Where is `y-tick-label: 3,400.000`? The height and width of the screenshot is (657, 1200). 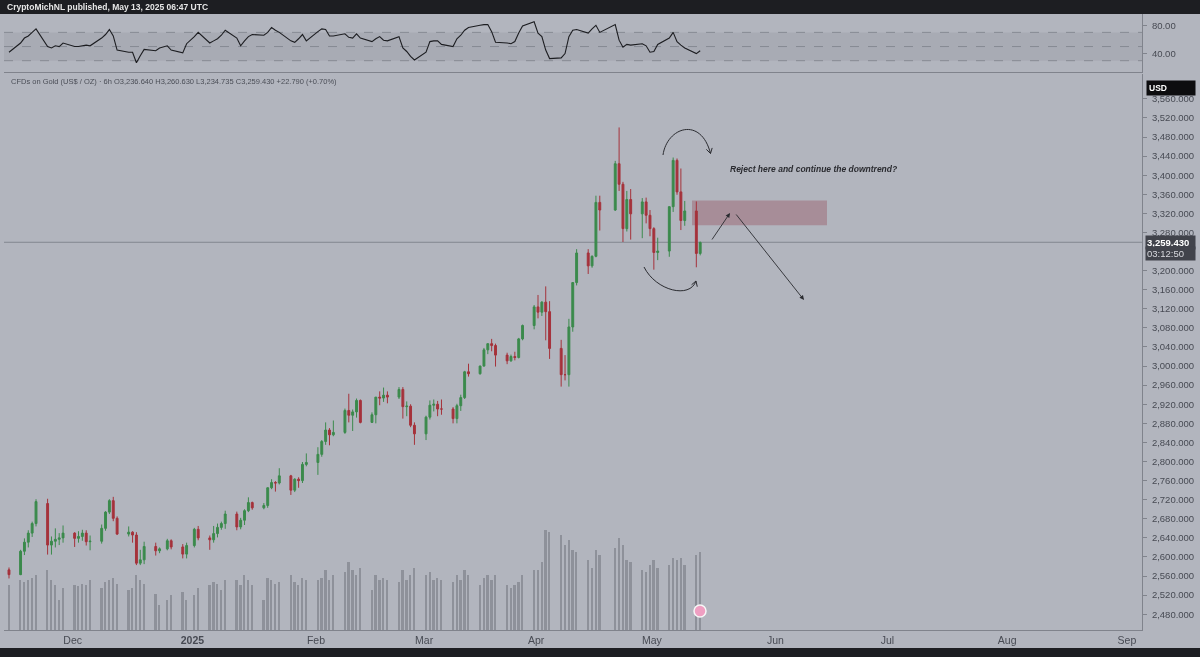 y-tick-label: 3,400.000 is located at coordinates (1173, 175).